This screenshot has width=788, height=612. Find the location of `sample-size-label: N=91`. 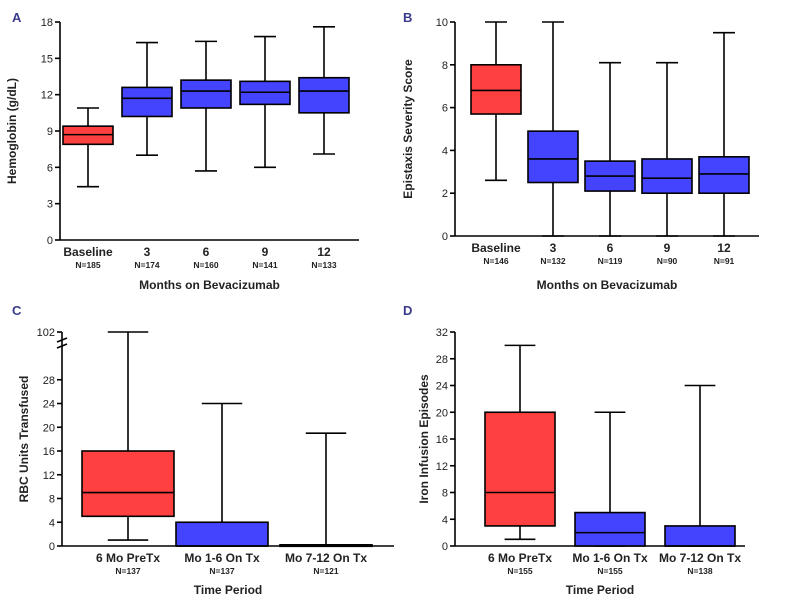

sample-size-label: N=91 is located at coordinates (724, 261).